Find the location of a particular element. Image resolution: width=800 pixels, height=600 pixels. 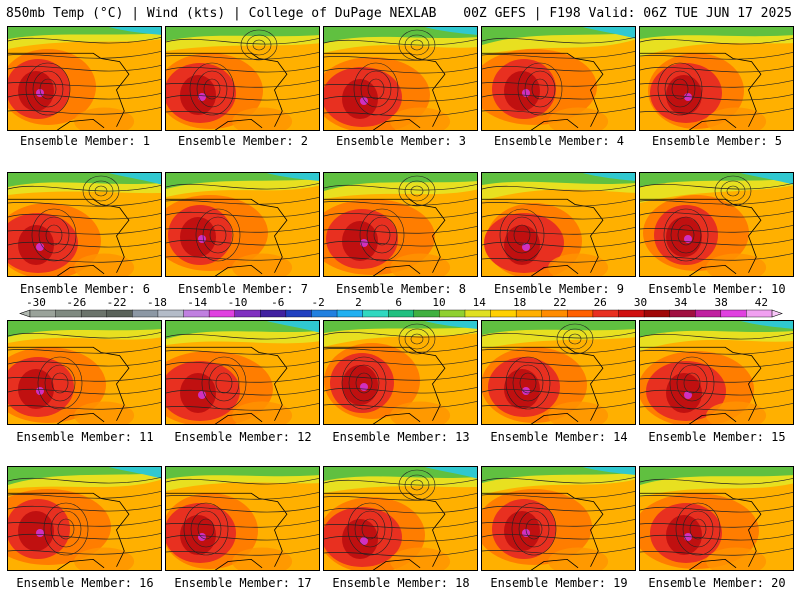

ensemble-member-label: Ensemble Member: 3 is located at coordinates (401, 141).